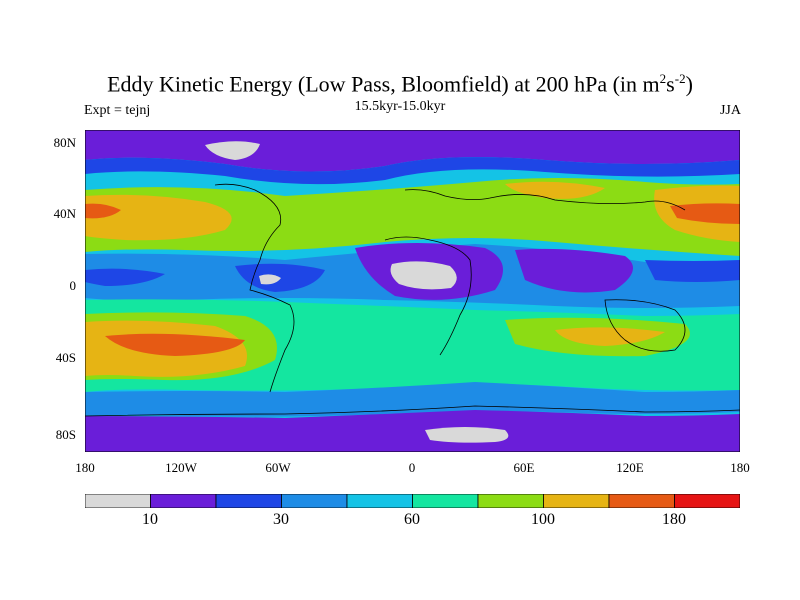 The width and height of the screenshot is (800, 600). I want to click on lon-label-60w: 60W, so click(278, 467).